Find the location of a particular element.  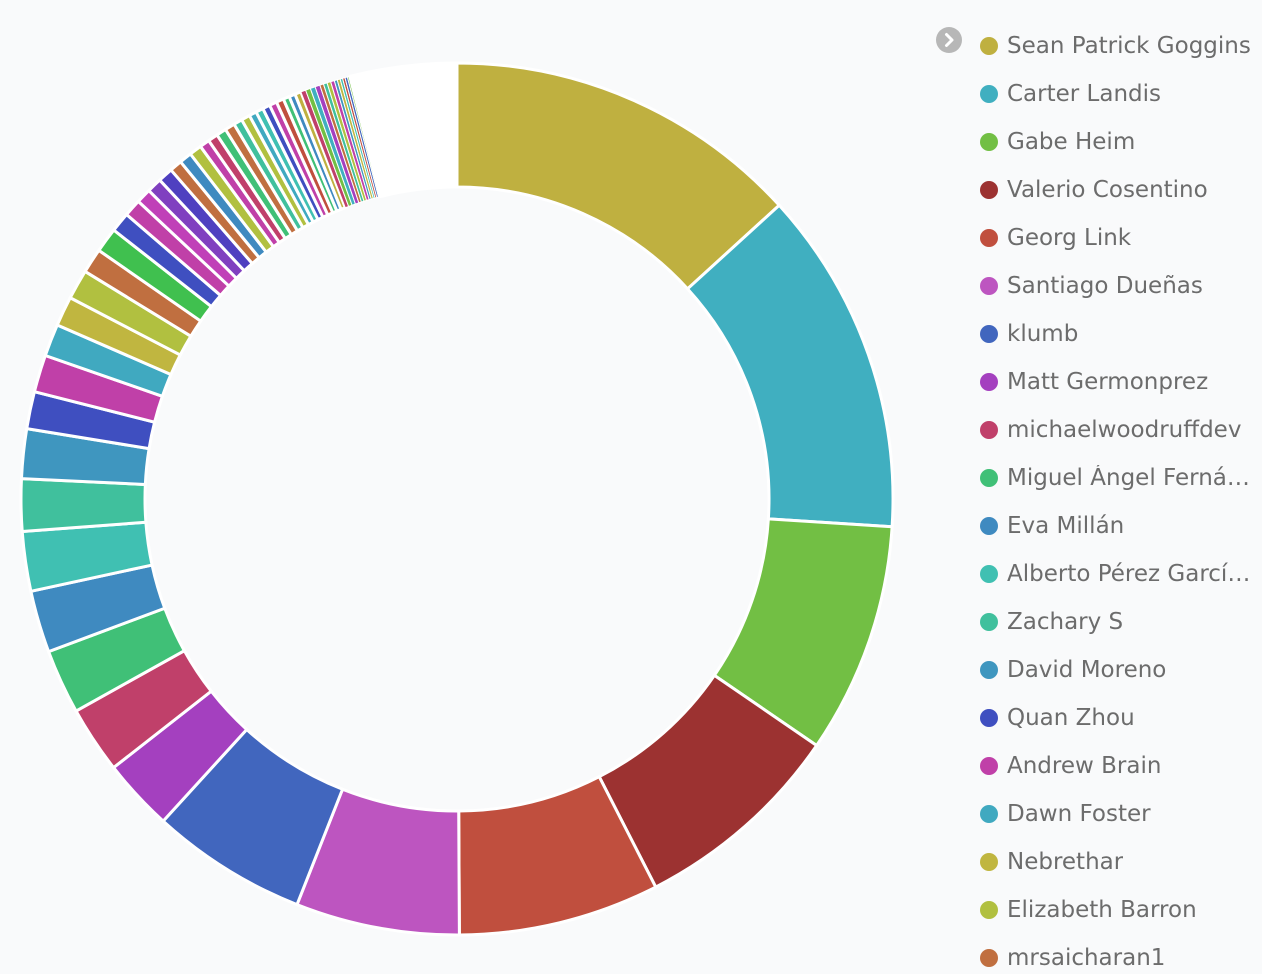

legend-item: Dawn Foster is located at coordinates (1121, 814).